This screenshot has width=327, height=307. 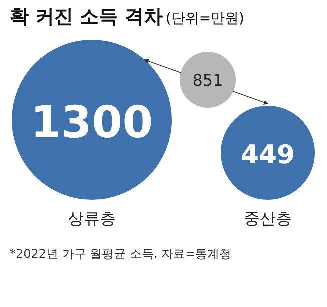 I want to click on text: 확 커진 소득 격차, so click(x=86, y=17).